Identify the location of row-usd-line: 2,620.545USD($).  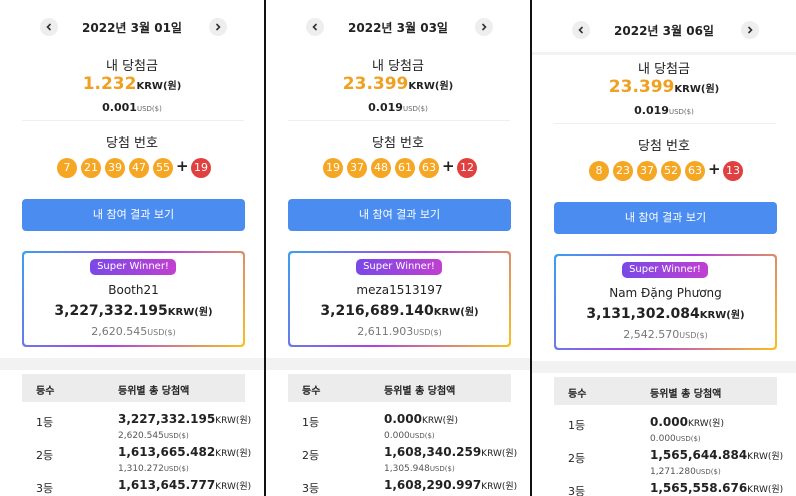
(153, 432).